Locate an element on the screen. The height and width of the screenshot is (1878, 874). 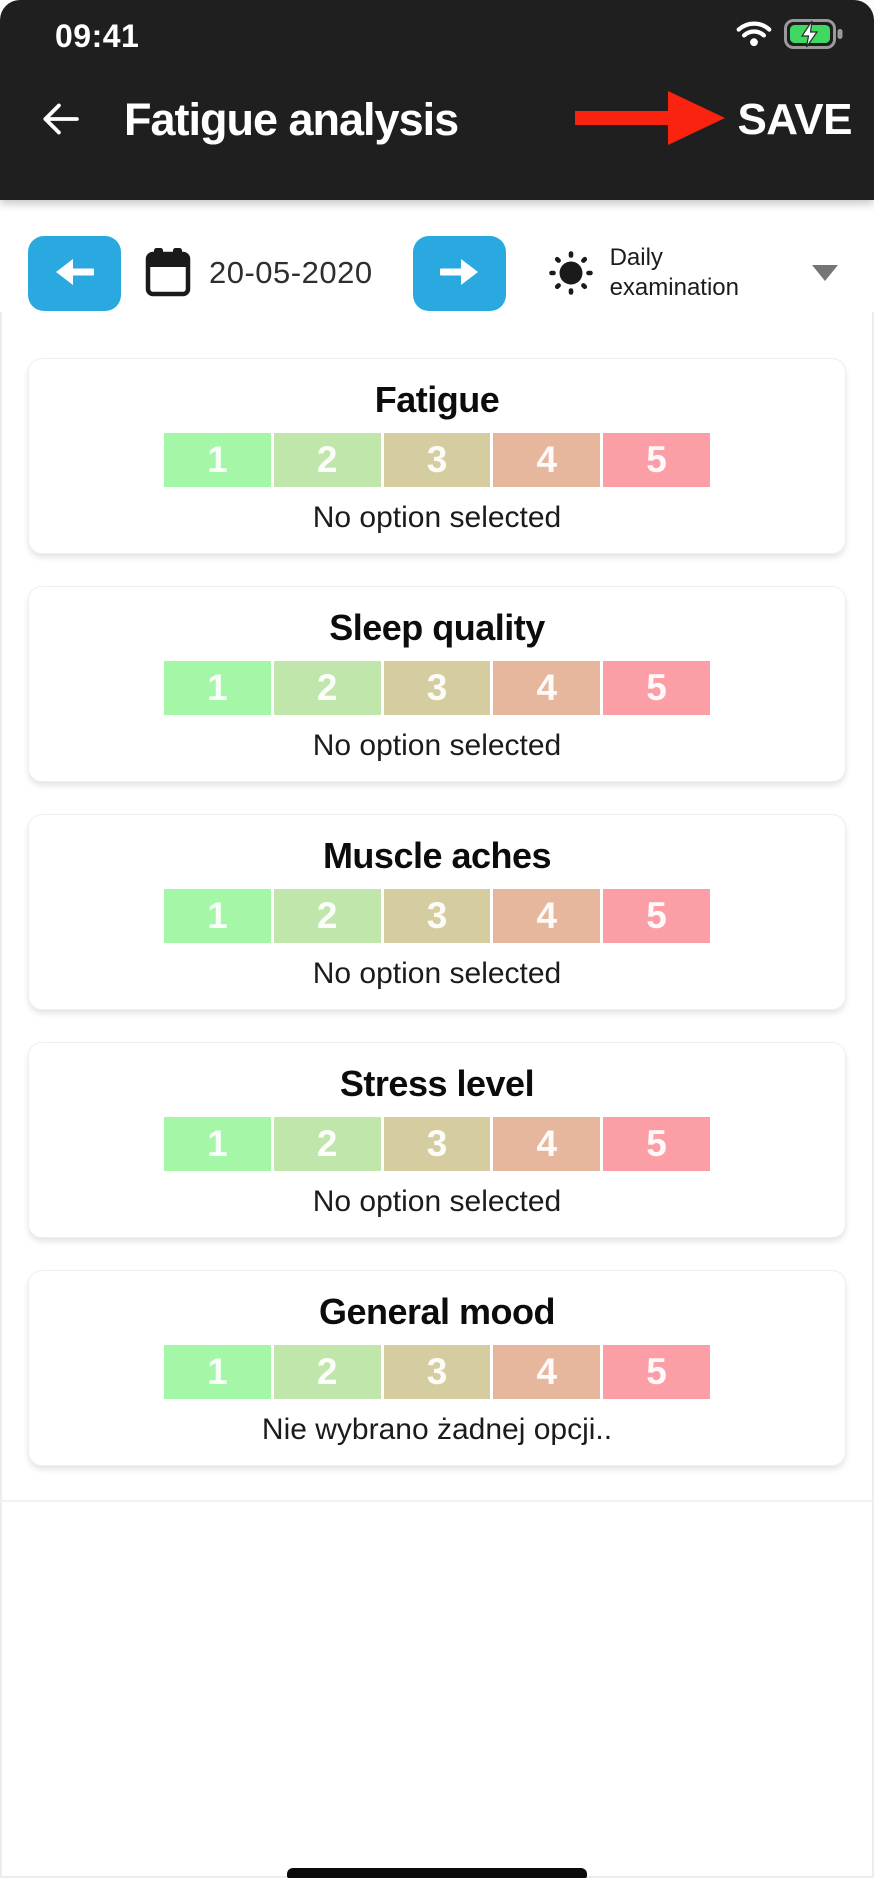
nav-bar: Fatigue analysis SAVE is located at coordinates (437, 120).